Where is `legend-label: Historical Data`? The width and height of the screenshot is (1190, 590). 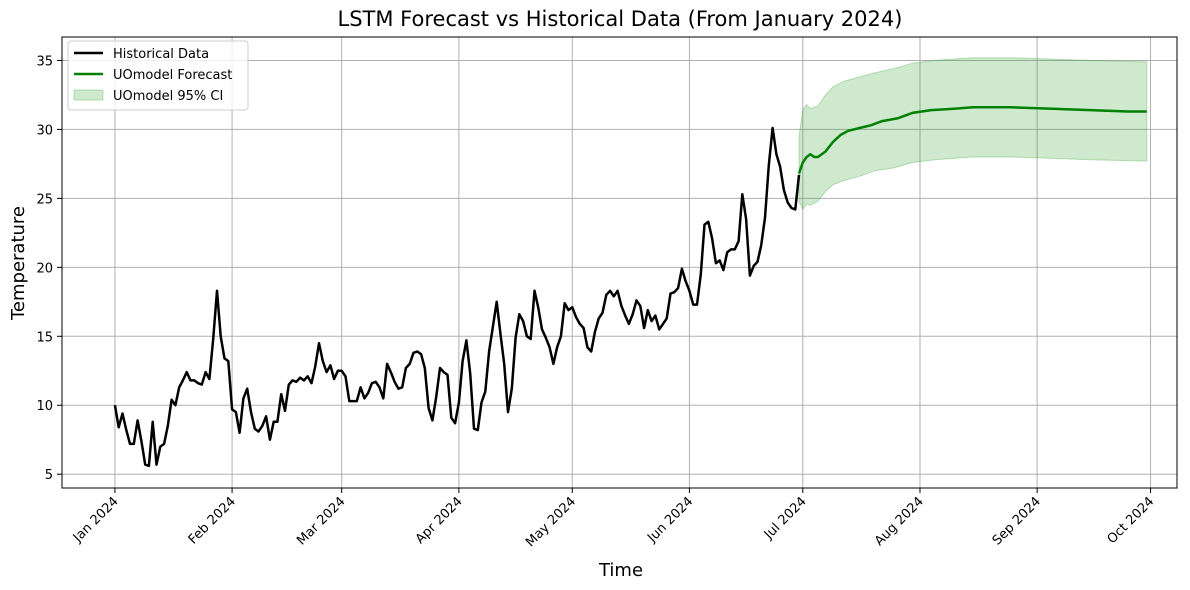
legend-label: Historical Data is located at coordinates (161, 54).